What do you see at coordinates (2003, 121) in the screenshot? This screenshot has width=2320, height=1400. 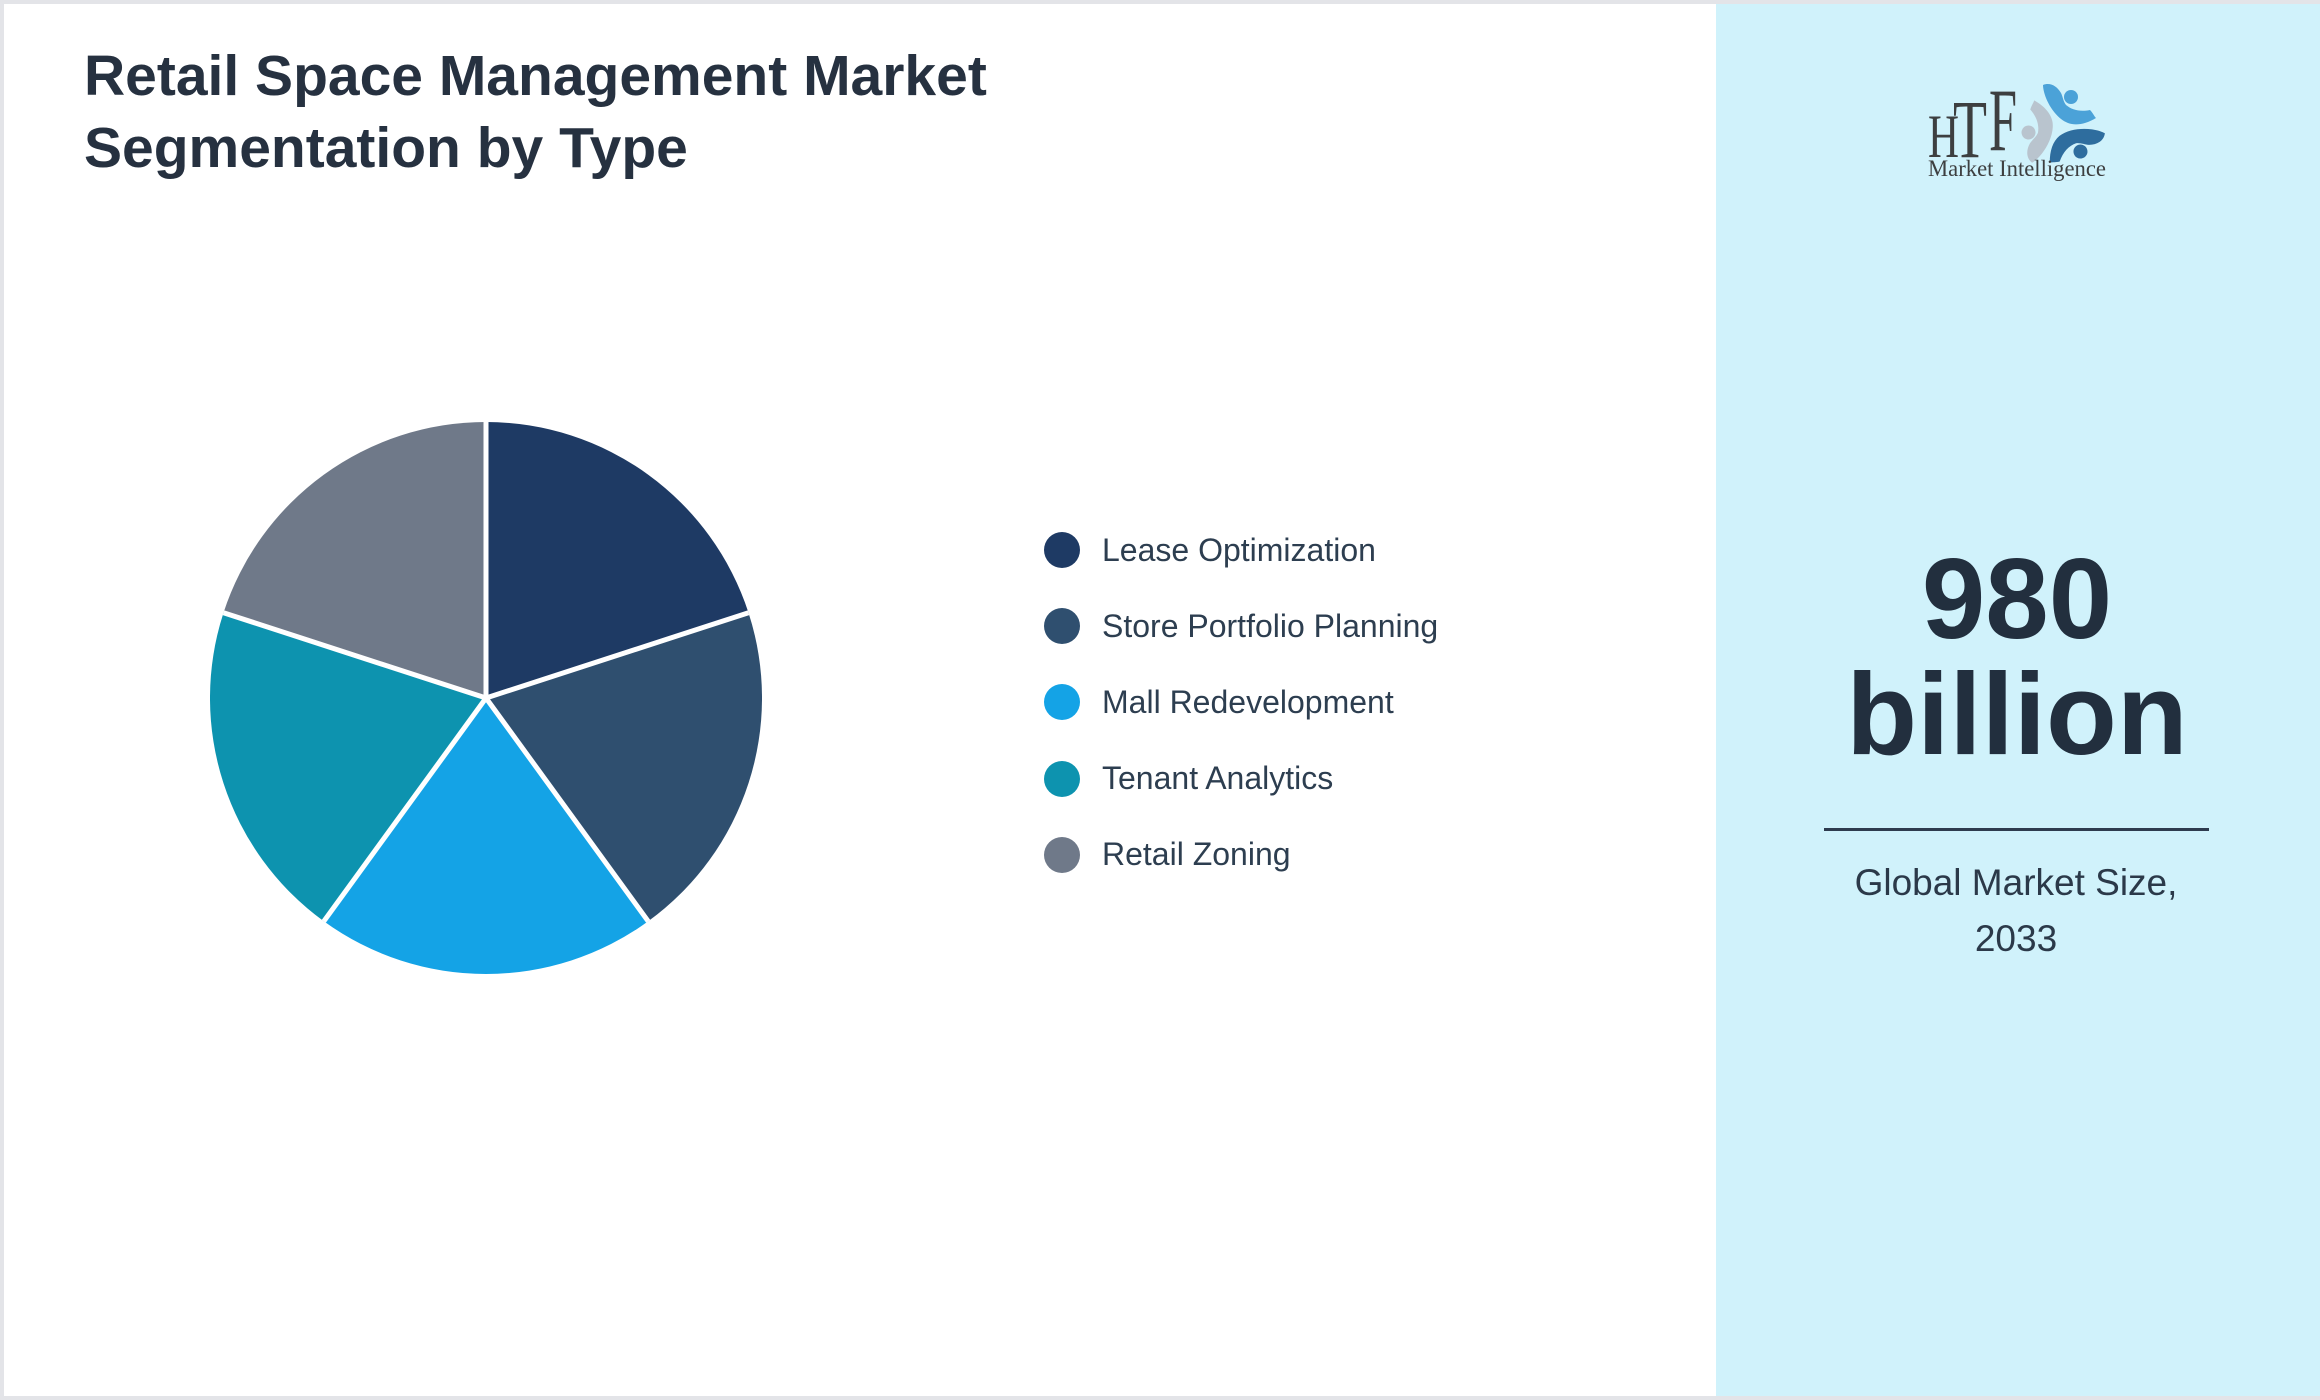 I see `svg-text: F` at bounding box center [2003, 121].